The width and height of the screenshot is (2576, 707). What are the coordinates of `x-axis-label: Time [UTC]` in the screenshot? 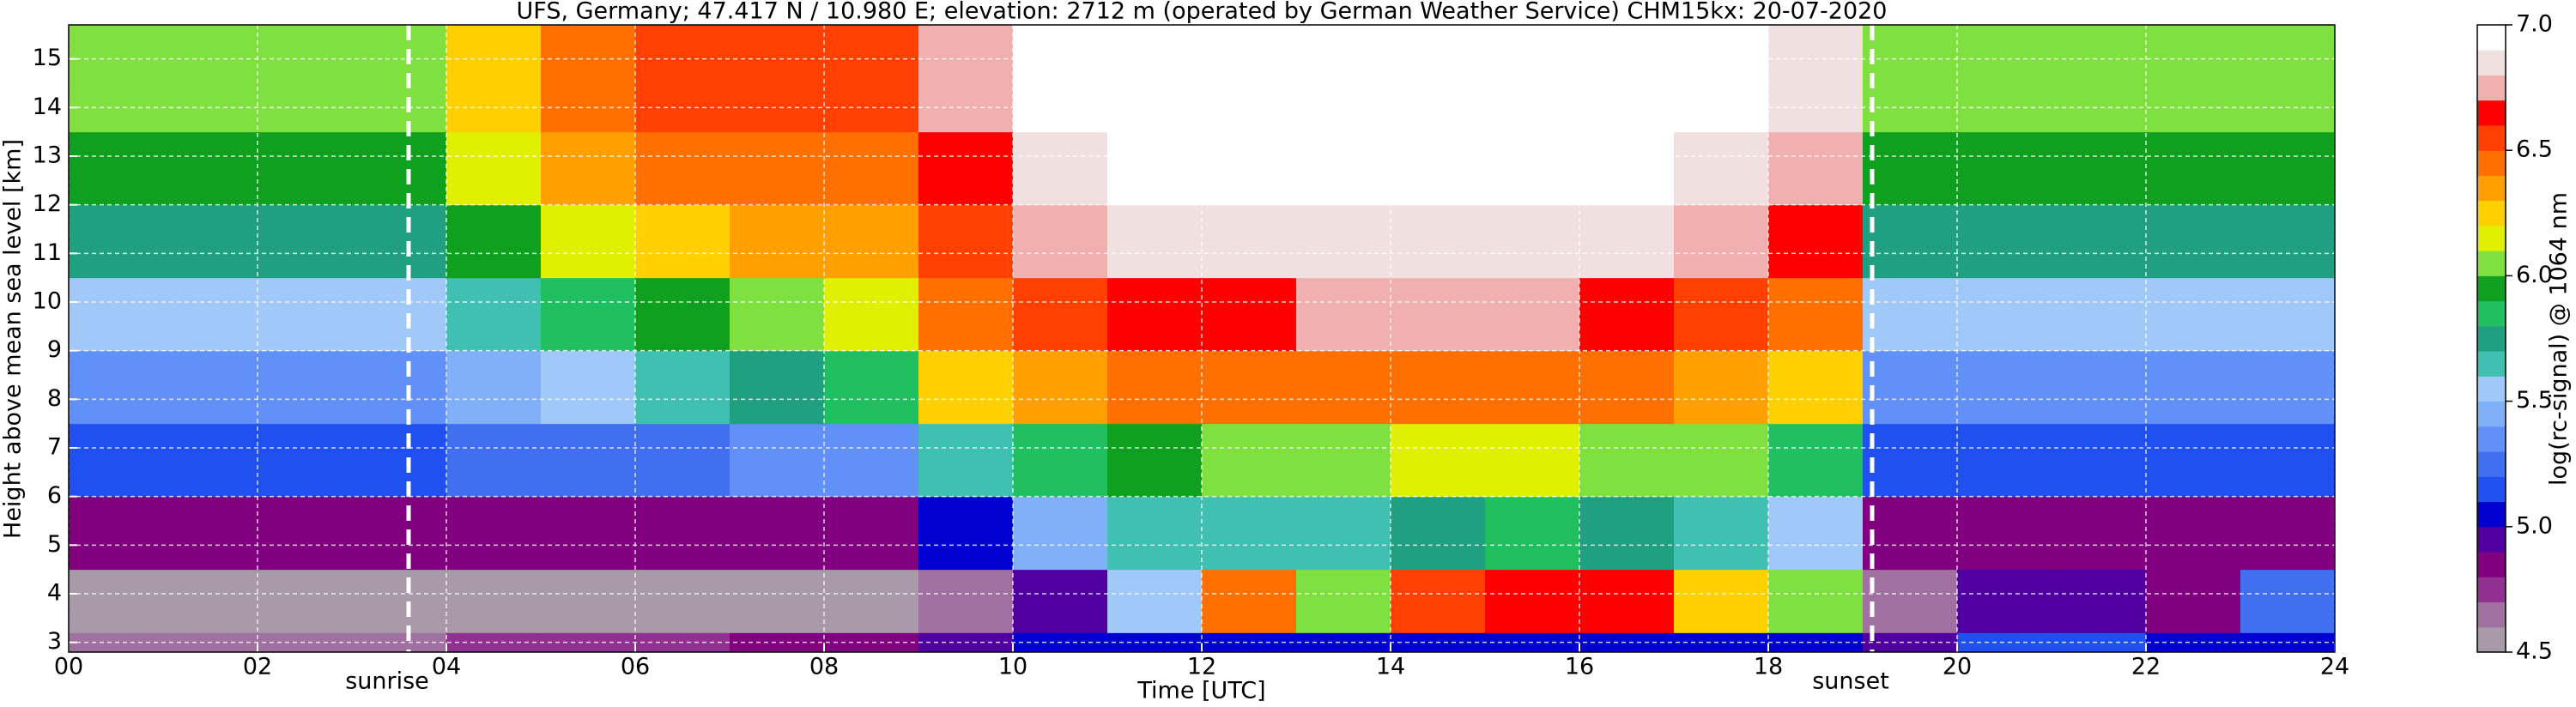 It's located at (1200, 691).